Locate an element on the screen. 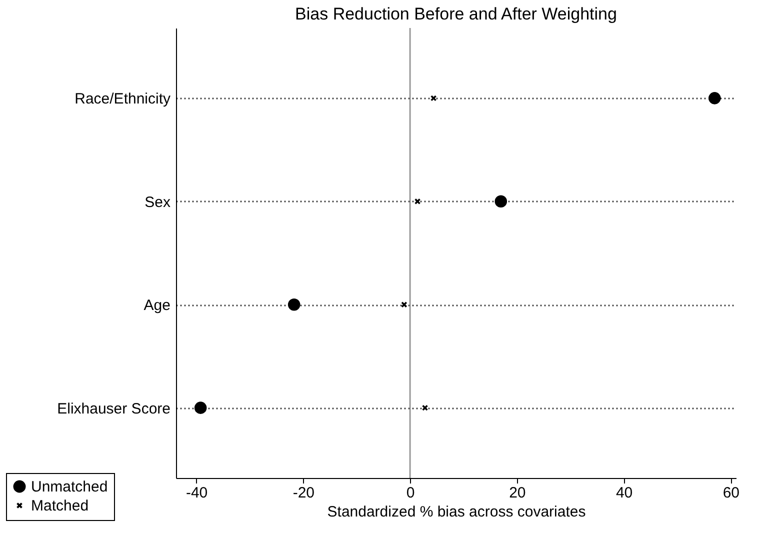  y-tick-label: Sex is located at coordinates (157, 202).